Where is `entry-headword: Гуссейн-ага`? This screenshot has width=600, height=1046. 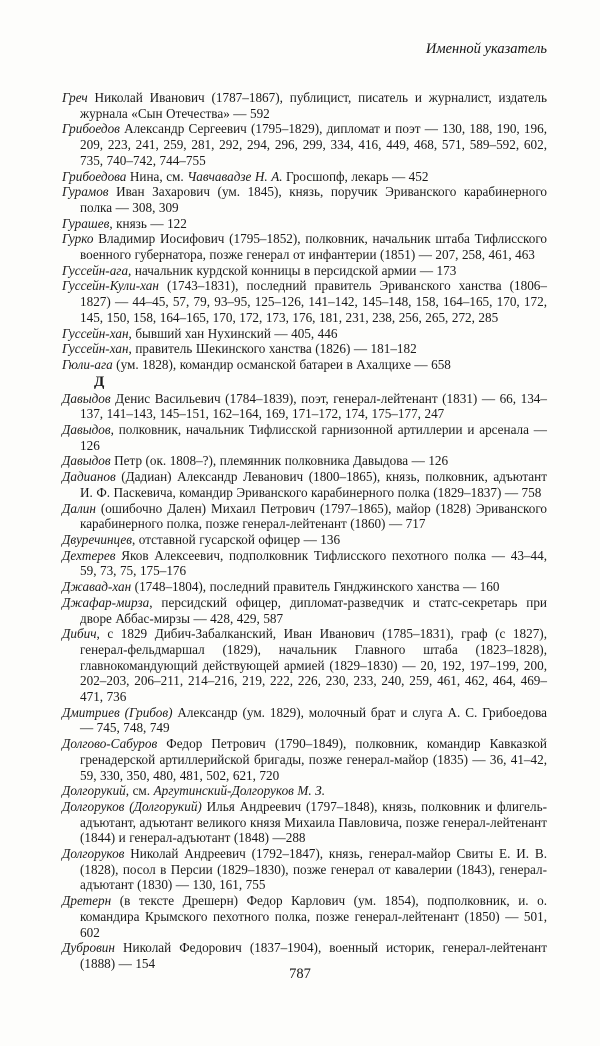 entry-headword: Гуссейн-ага is located at coordinates (95, 270).